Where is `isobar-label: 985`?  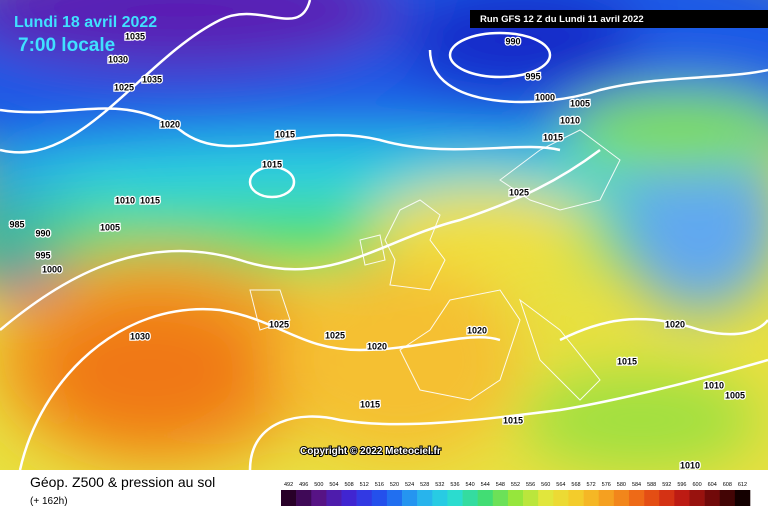
isobar-label: 985 is located at coordinates (16, 224).